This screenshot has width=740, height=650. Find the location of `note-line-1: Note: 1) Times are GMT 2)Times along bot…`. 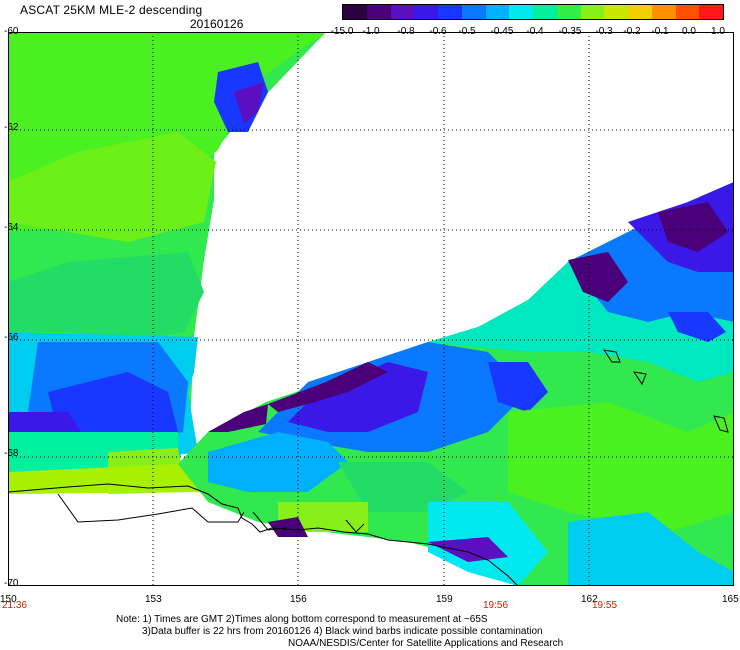

note-line-1: Note: 1) Times are GMT 2)Times along bot… is located at coordinates (302, 619).